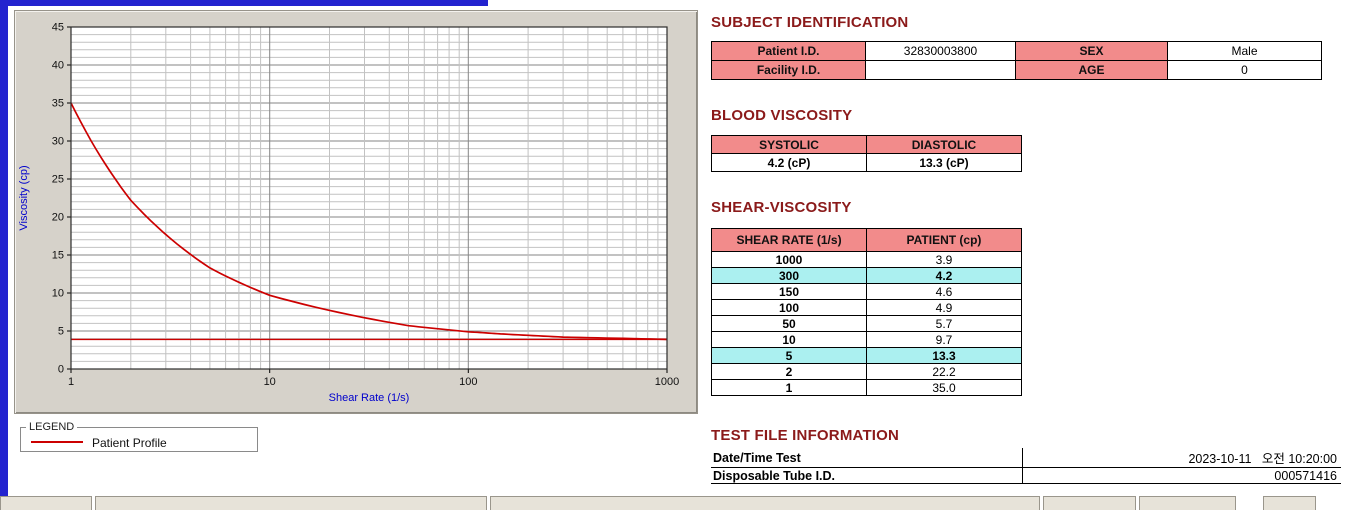  I want to click on systolic-value: 4.2 (cP), so click(789, 162).